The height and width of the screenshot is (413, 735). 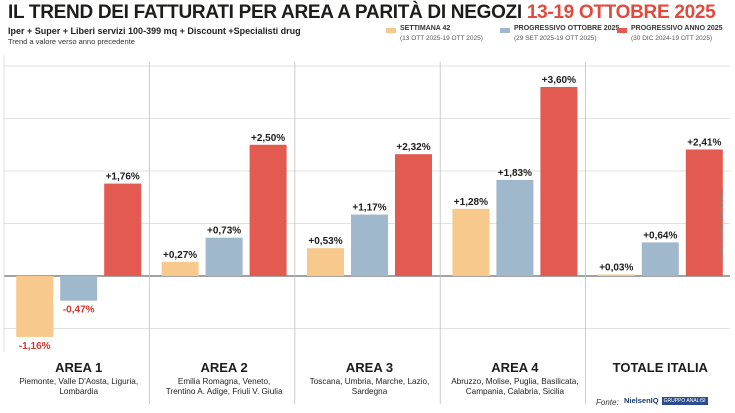 What do you see at coordinates (515, 173) in the screenshot?
I see `data-label-2-4: +1,83%` at bounding box center [515, 173].